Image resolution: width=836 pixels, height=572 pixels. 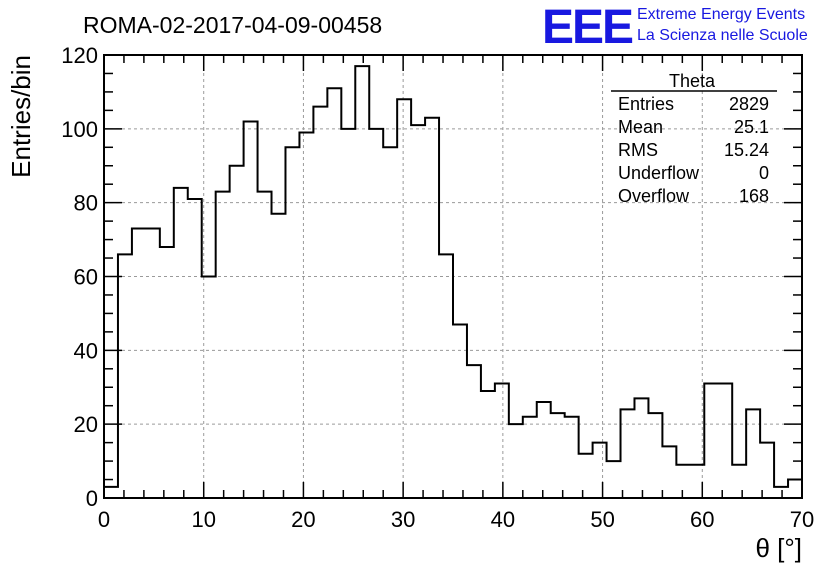 I want to click on stats-row-label: Entries, so click(x=646, y=104).